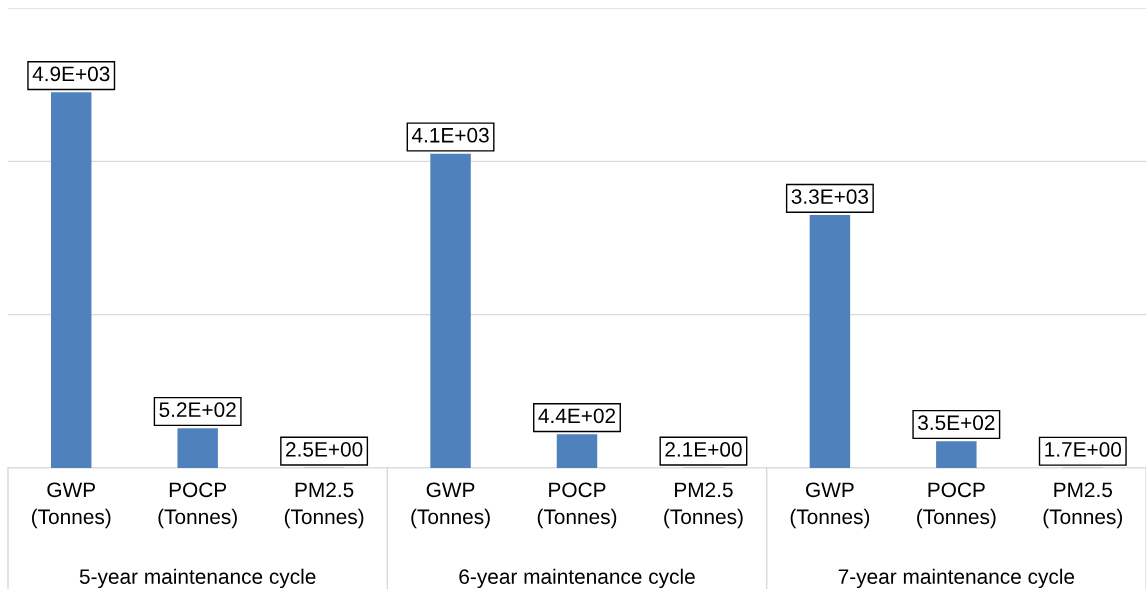 This screenshot has height=589, width=1146. I want to click on data-label: 1.7E+00, so click(1083, 449).